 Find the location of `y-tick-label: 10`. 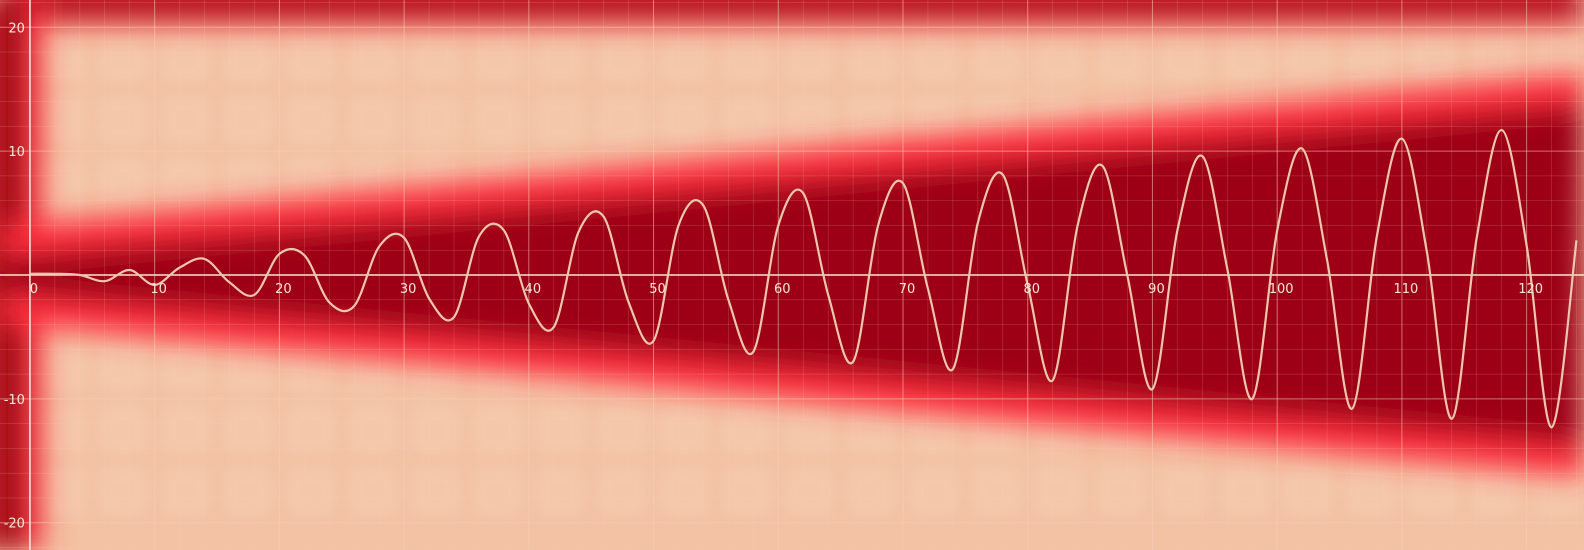

y-tick-label: 10 is located at coordinates (16, 152).